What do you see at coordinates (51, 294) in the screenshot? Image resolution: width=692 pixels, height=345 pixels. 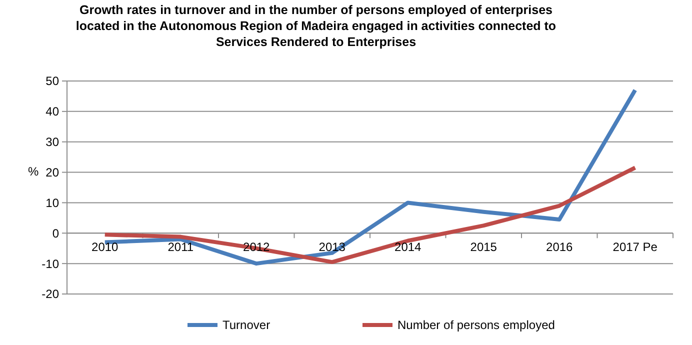 I see `y-tick-label: -20` at bounding box center [51, 294].